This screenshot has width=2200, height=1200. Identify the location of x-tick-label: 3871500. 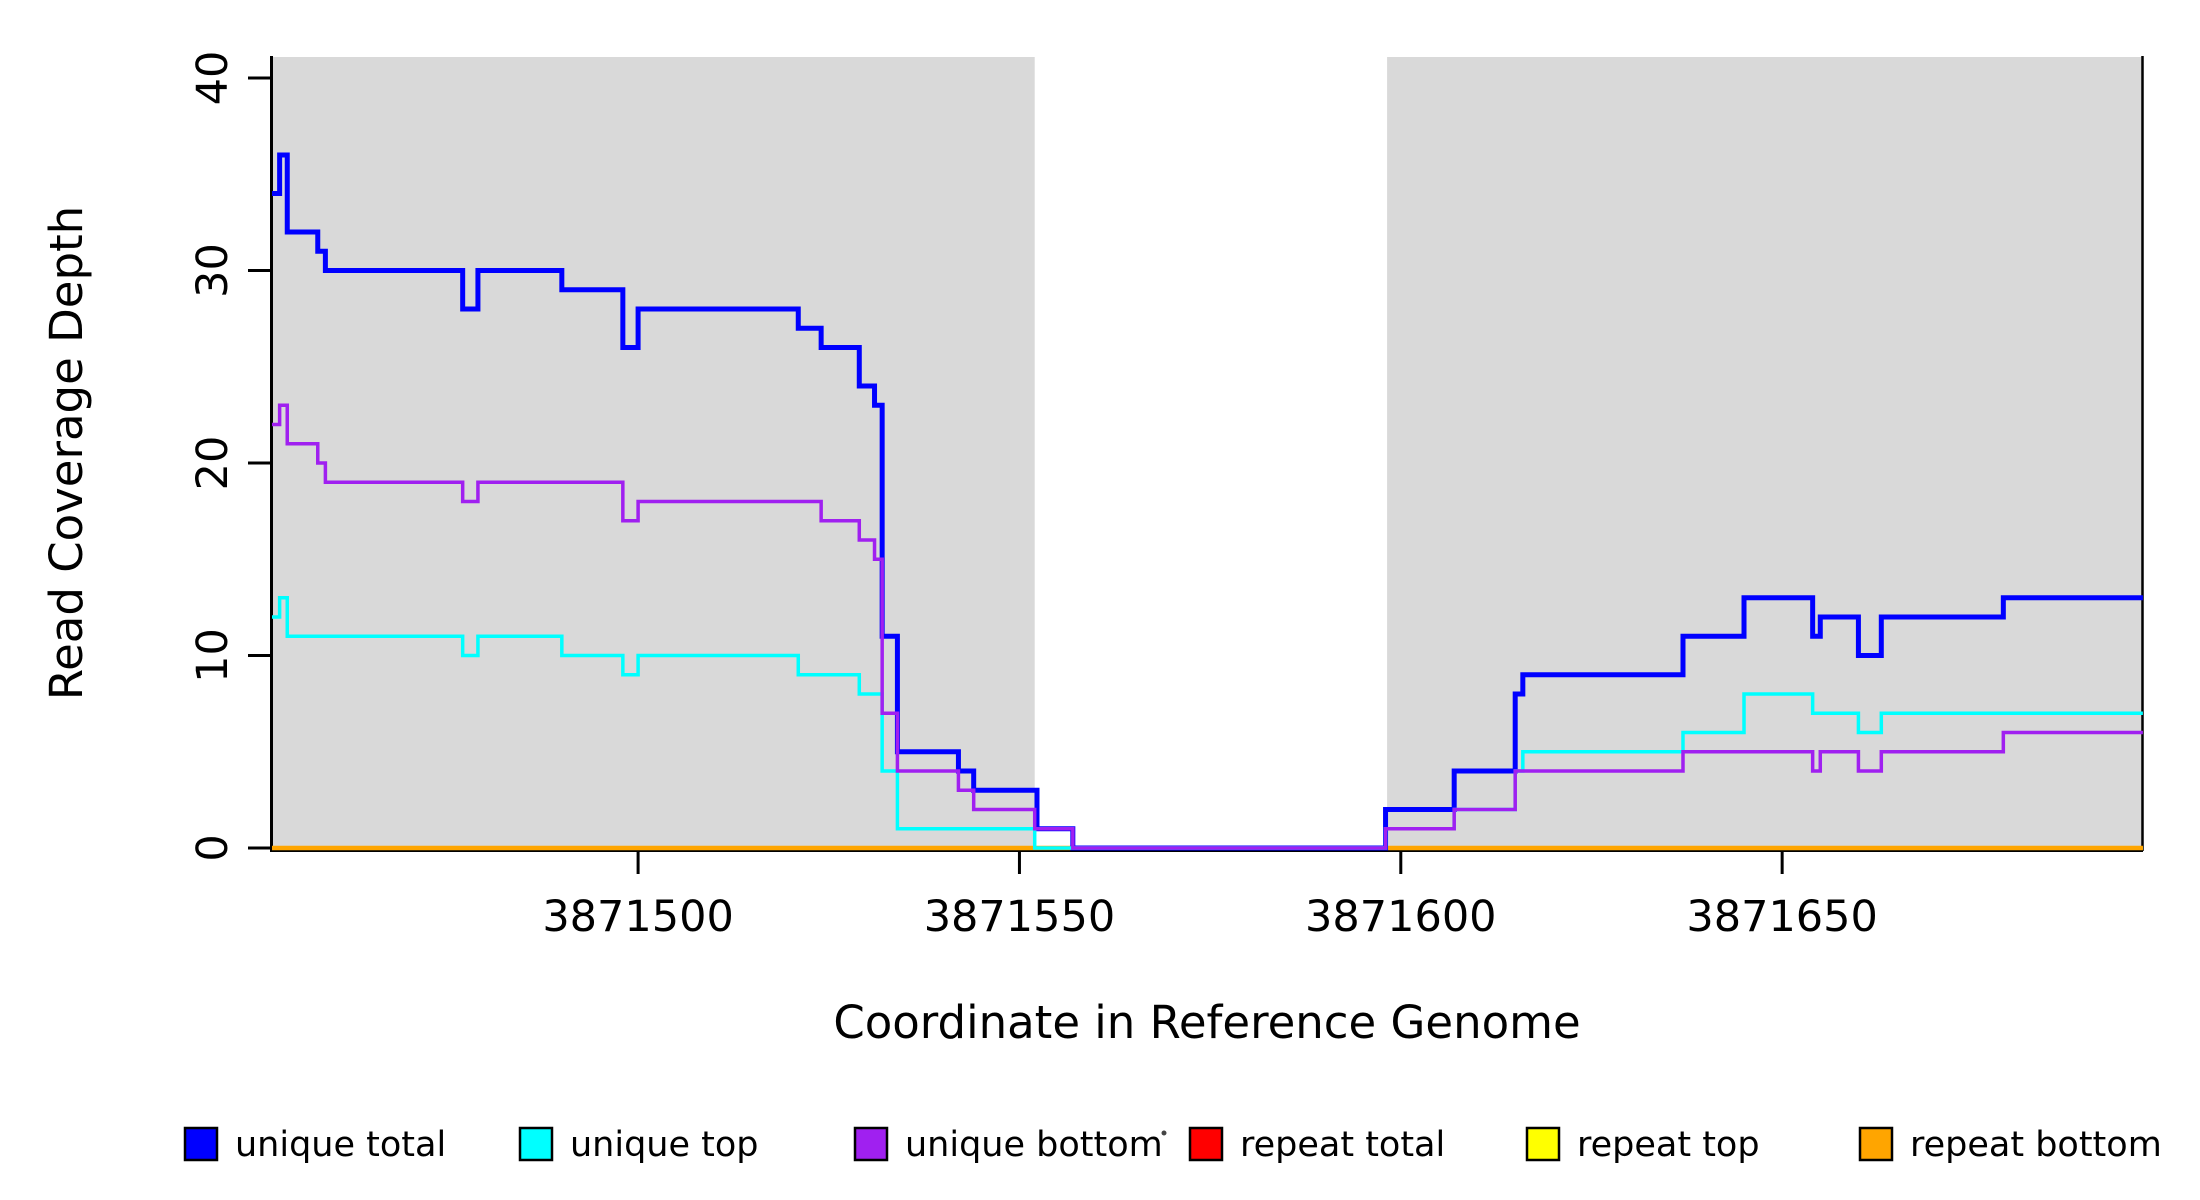
(638, 917).